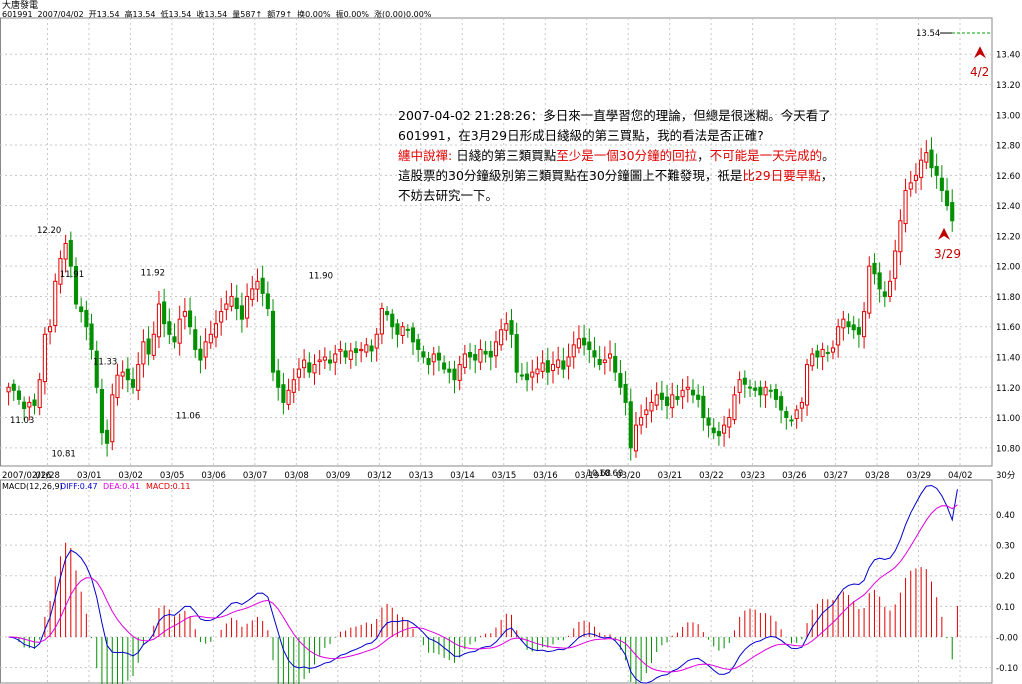 The width and height of the screenshot is (1022, 684). I want to click on quote-info-item: 量587↑, so click(247, 14).